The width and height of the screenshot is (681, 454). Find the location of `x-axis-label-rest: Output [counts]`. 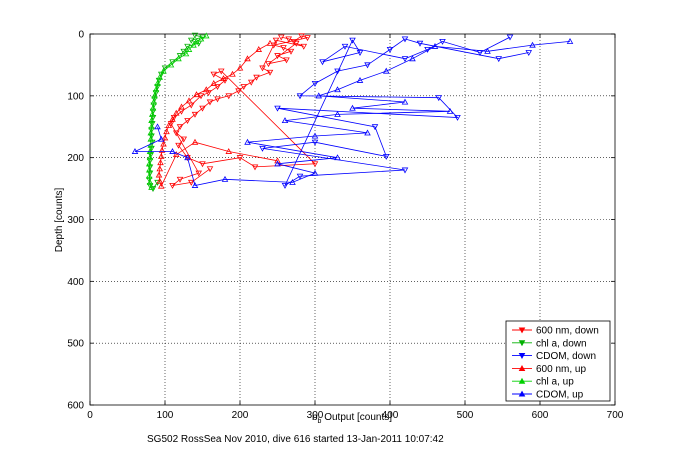

x-axis-label-rest: Output [counts] is located at coordinates (356, 417).